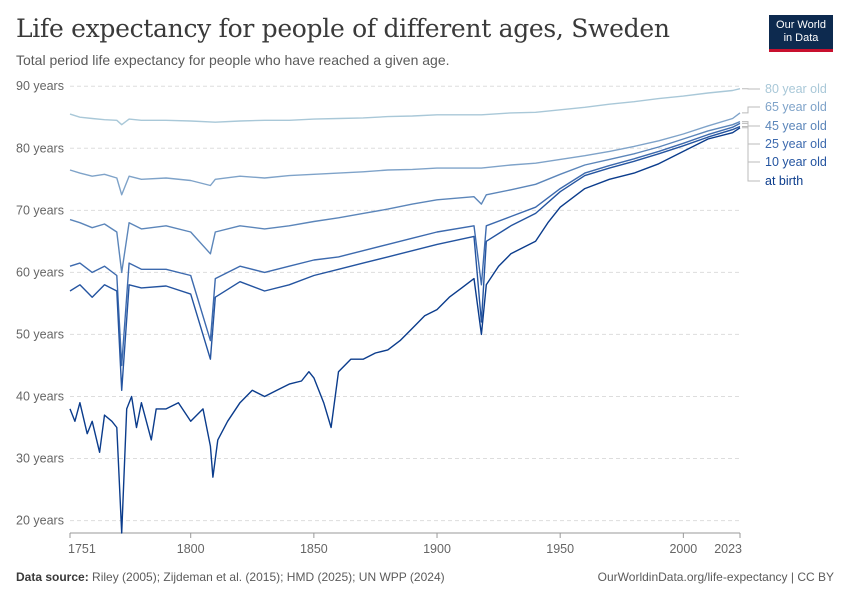  What do you see at coordinates (801, 25) in the screenshot?
I see `logo-line-1: Our World` at bounding box center [801, 25].